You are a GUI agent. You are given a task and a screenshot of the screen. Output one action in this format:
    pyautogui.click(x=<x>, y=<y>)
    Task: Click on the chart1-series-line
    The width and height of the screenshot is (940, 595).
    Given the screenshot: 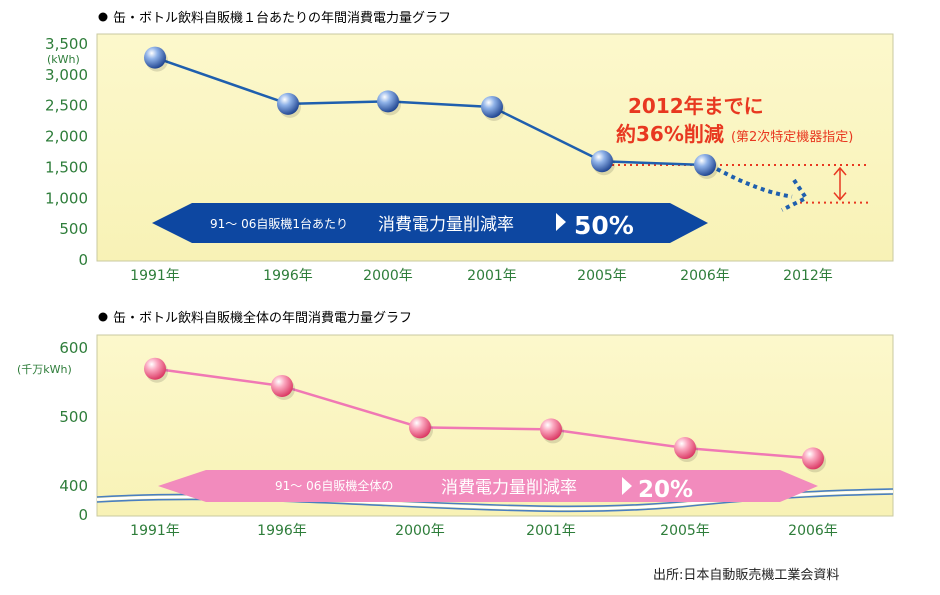 What is the action you would take?
    pyautogui.click(x=430, y=111)
    